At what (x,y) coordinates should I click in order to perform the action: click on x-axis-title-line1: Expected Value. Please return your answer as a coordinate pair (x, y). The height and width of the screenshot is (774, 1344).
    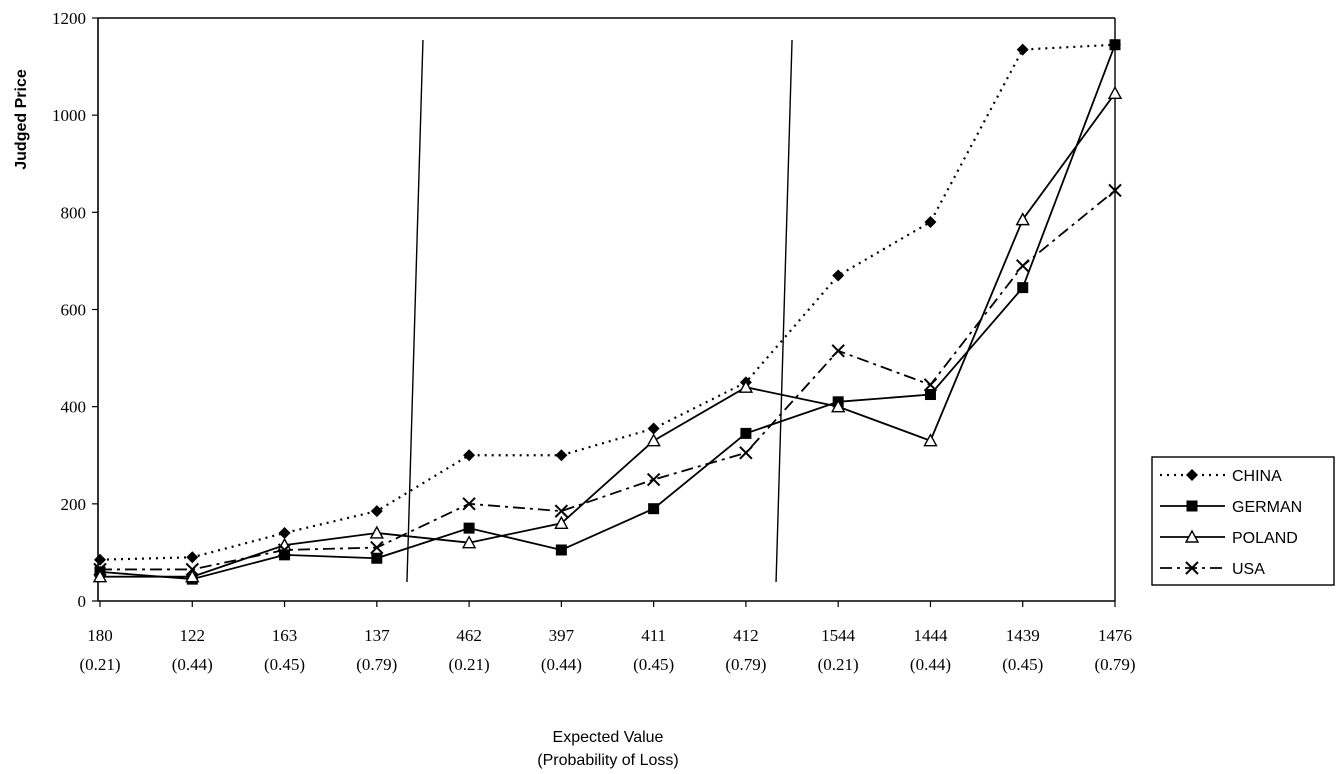
    Looking at the image, I should click on (608, 737).